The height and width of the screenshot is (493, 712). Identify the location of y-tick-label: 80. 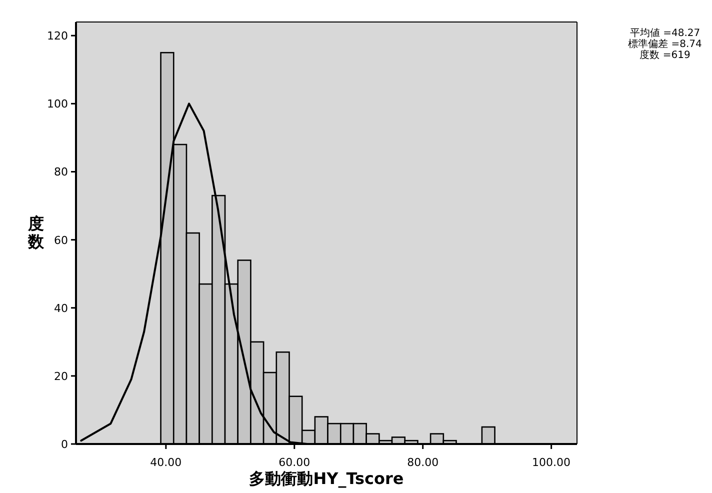
(61, 172).